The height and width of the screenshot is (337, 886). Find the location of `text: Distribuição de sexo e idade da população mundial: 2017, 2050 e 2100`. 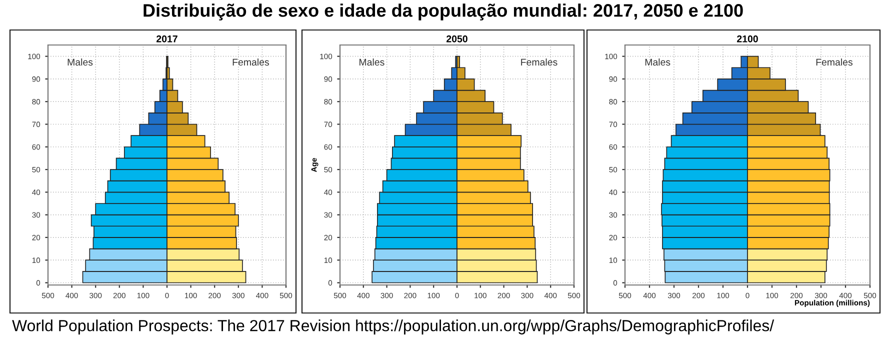

text: Distribuição de sexo e idade da população mundial: 2017, 2050 e 2100 is located at coordinates (443, 12).